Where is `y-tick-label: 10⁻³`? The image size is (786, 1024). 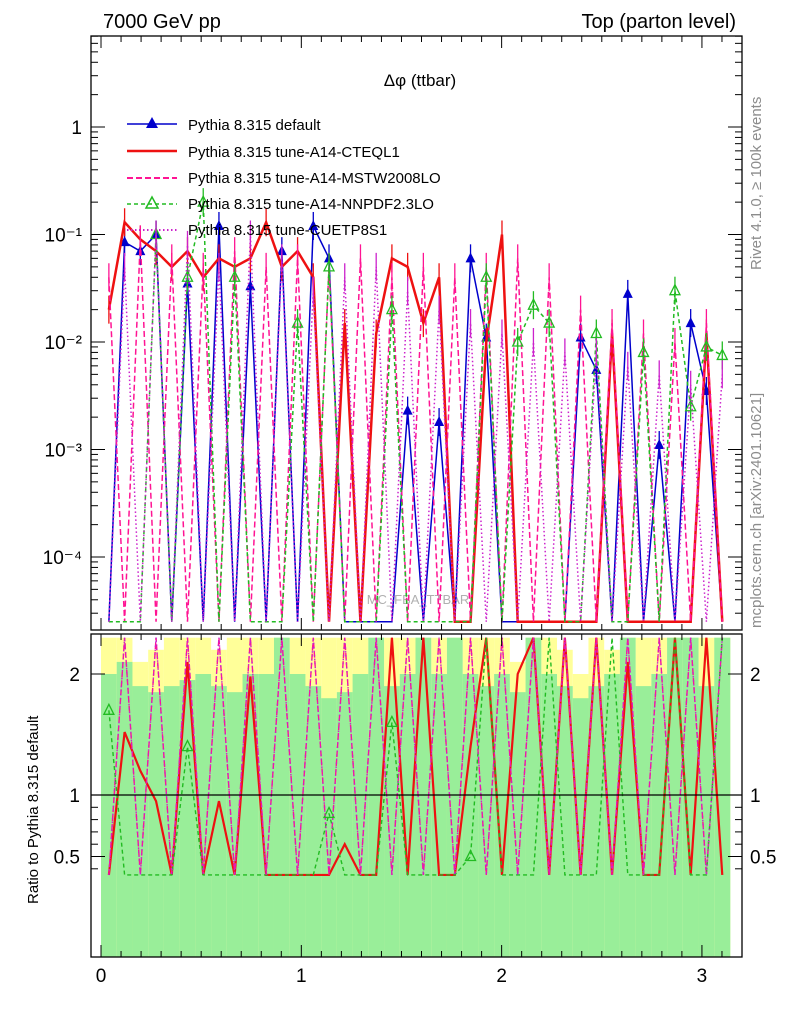
y-tick-label: 10⁻³ is located at coordinates (64, 451).